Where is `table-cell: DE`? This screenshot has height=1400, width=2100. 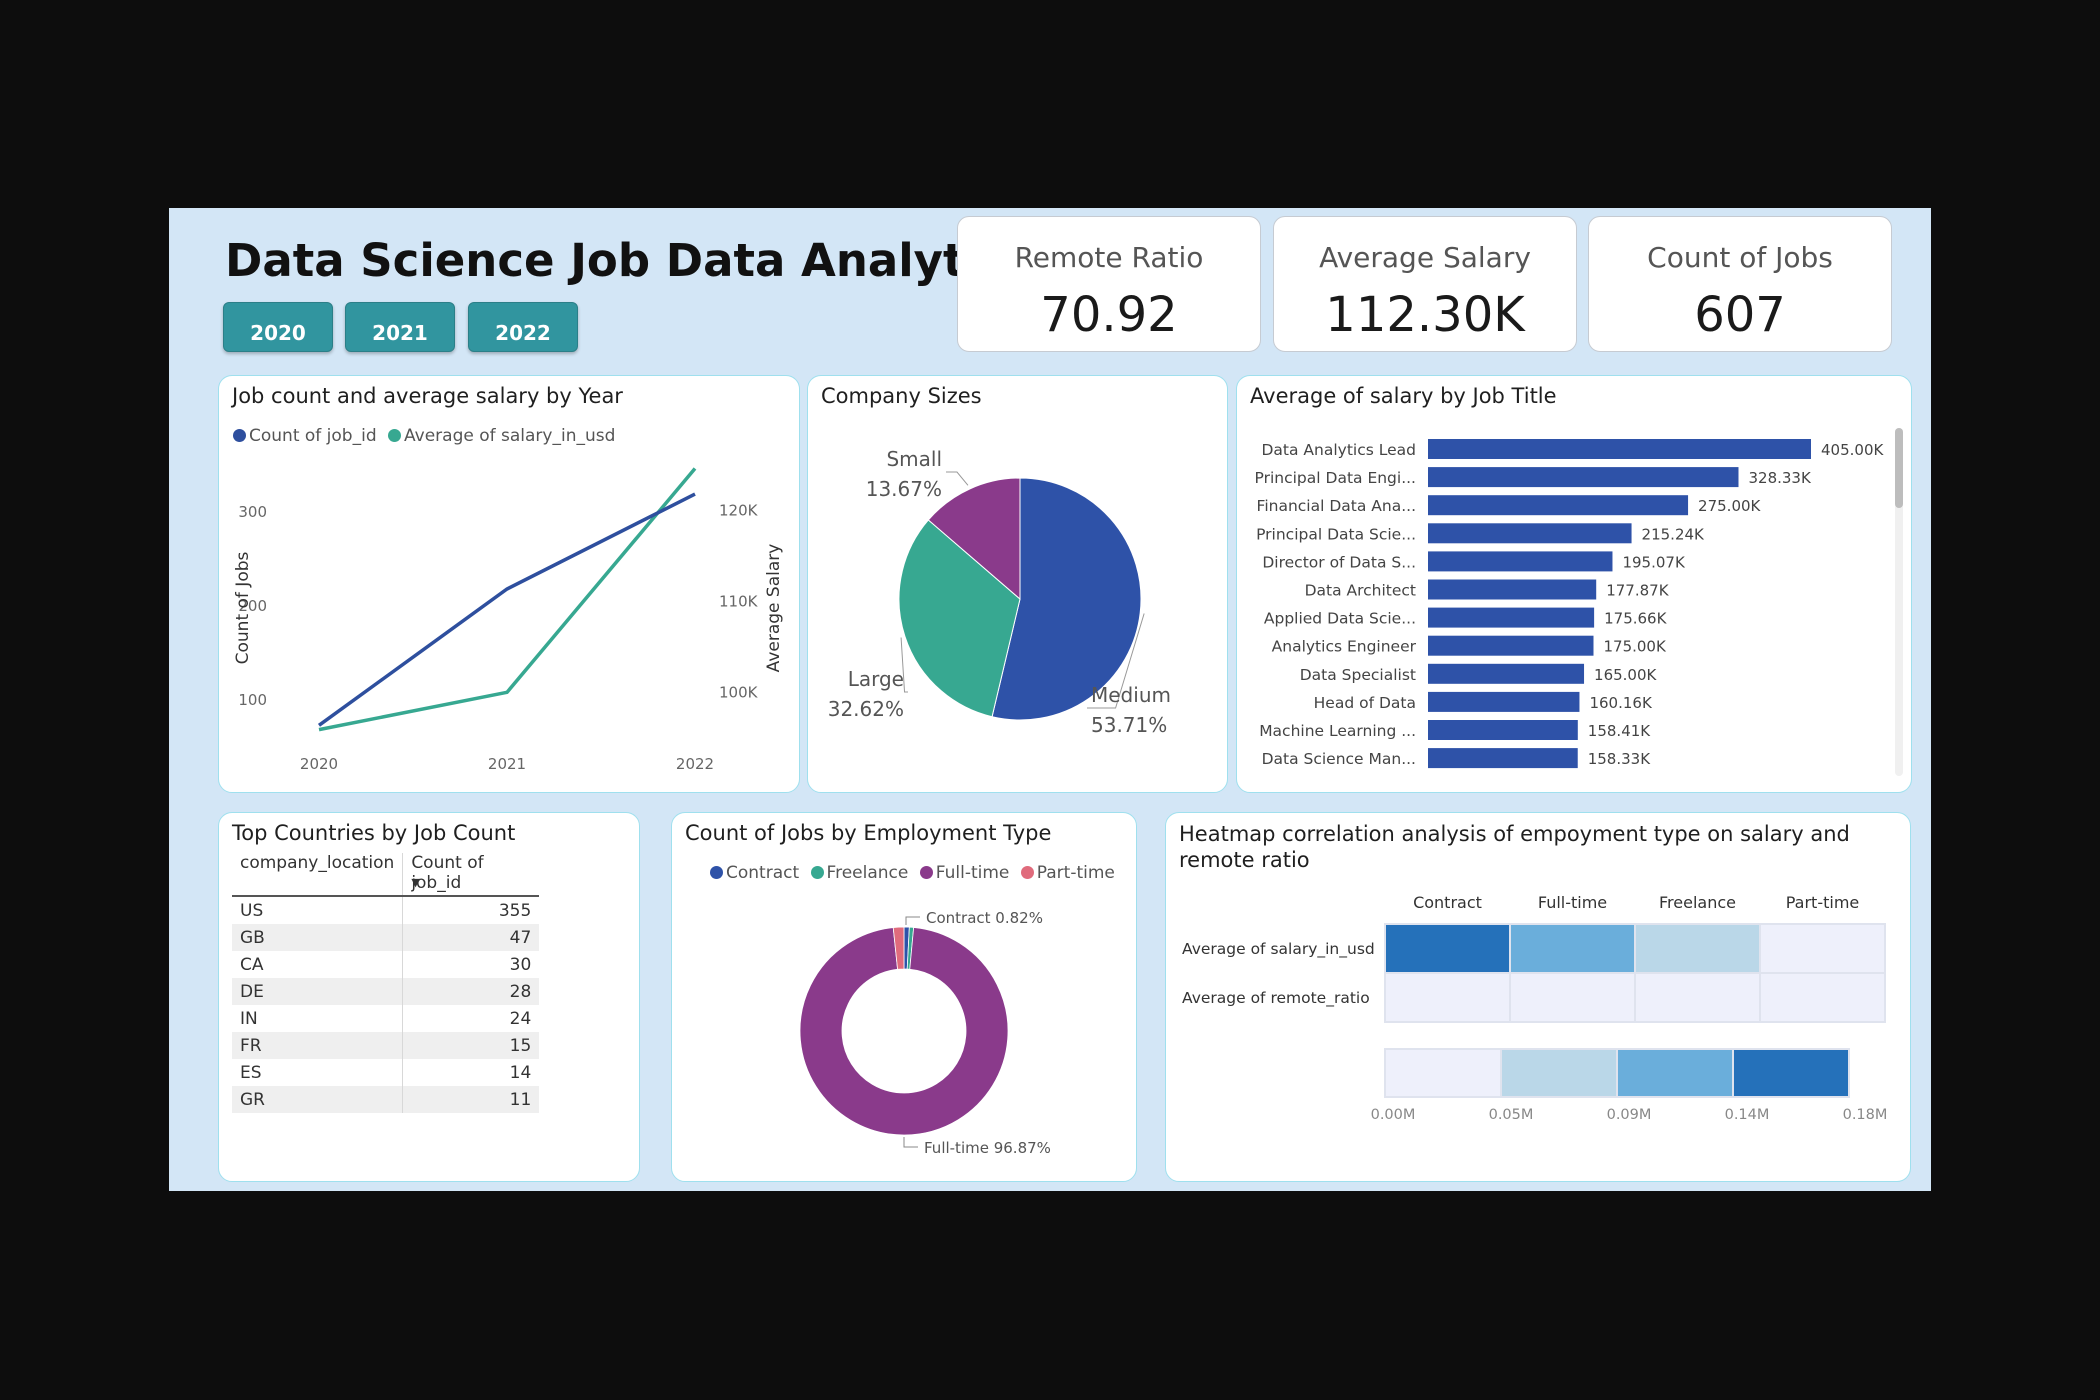 table-cell: DE is located at coordinates (317, 991).